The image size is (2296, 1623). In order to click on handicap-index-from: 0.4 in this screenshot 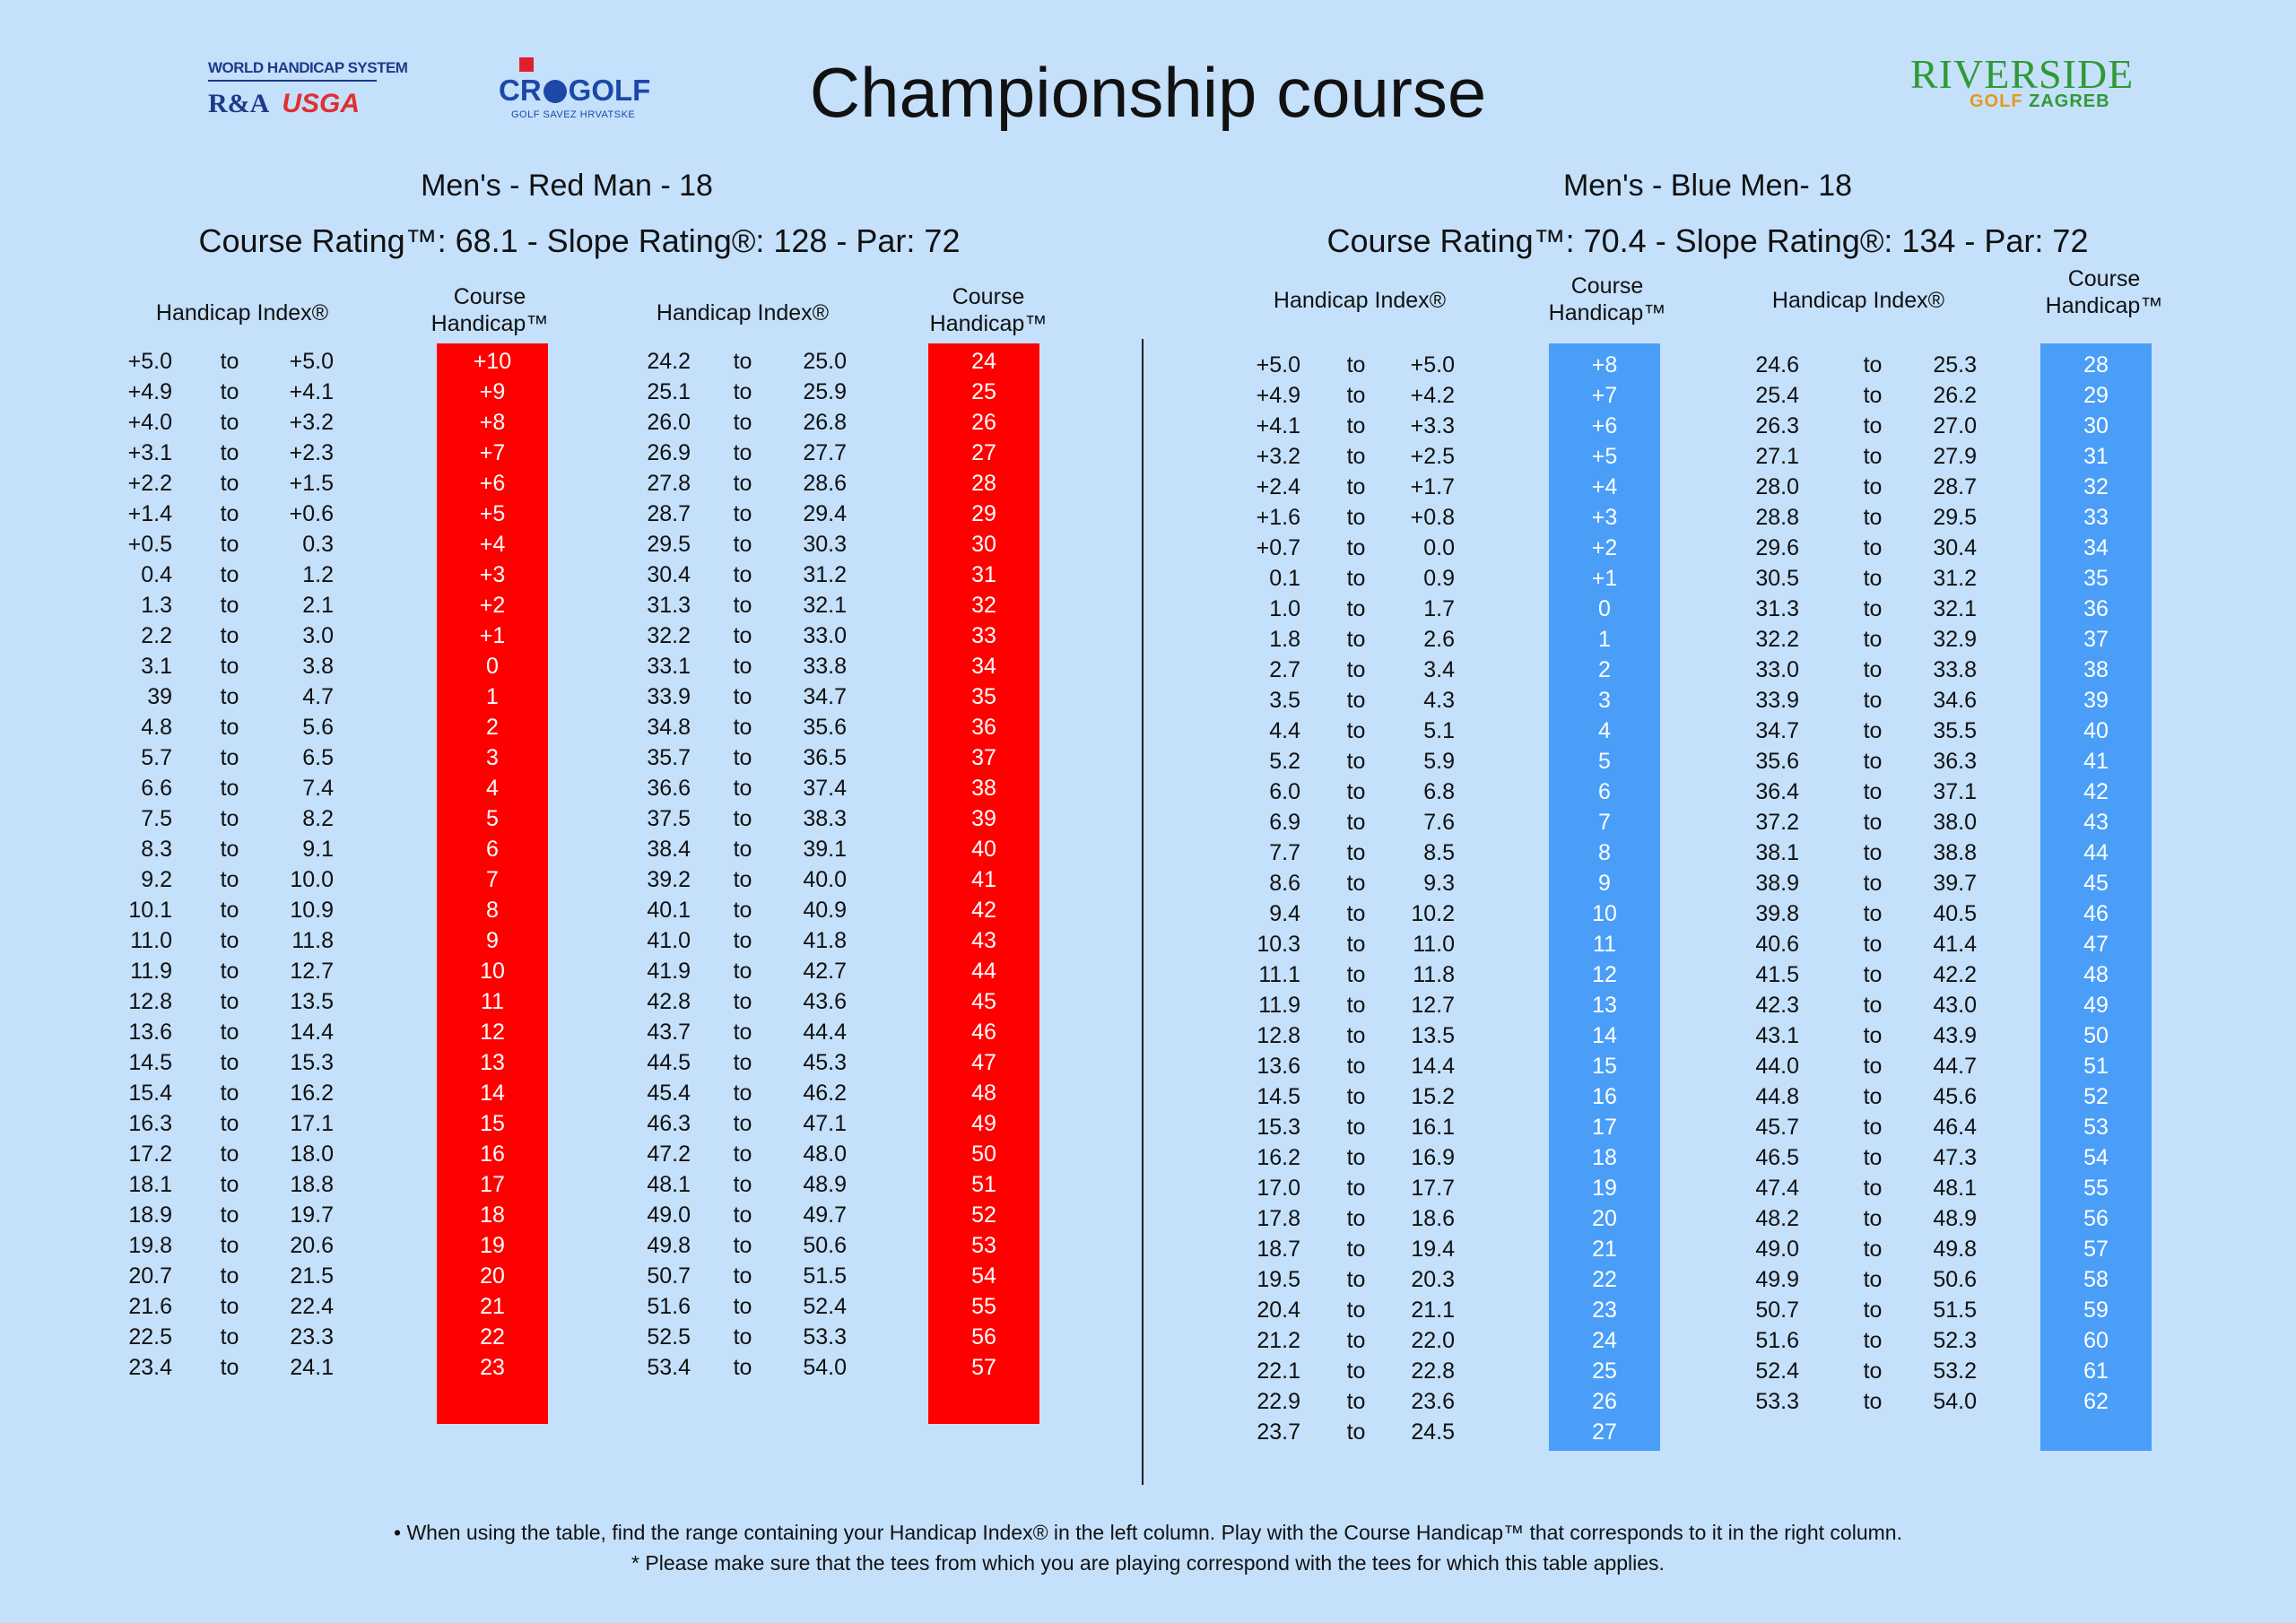, I will do `click(156, 574)`.